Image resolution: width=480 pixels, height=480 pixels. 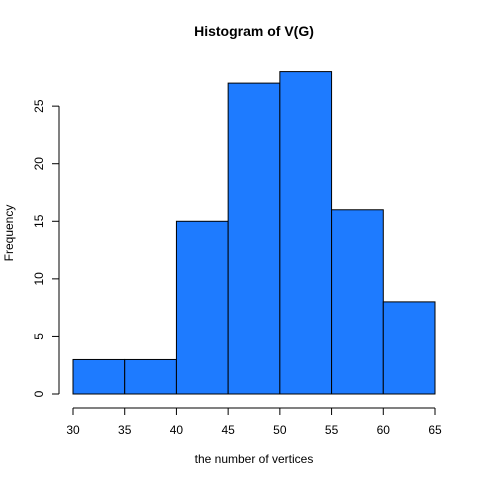 I want to click on x-tick-label-40: 40, so click(x=177, y=430).